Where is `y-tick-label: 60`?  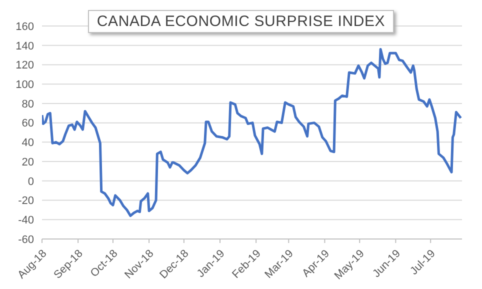
y-tick-label: 60 is located at coordinates (28, 124).